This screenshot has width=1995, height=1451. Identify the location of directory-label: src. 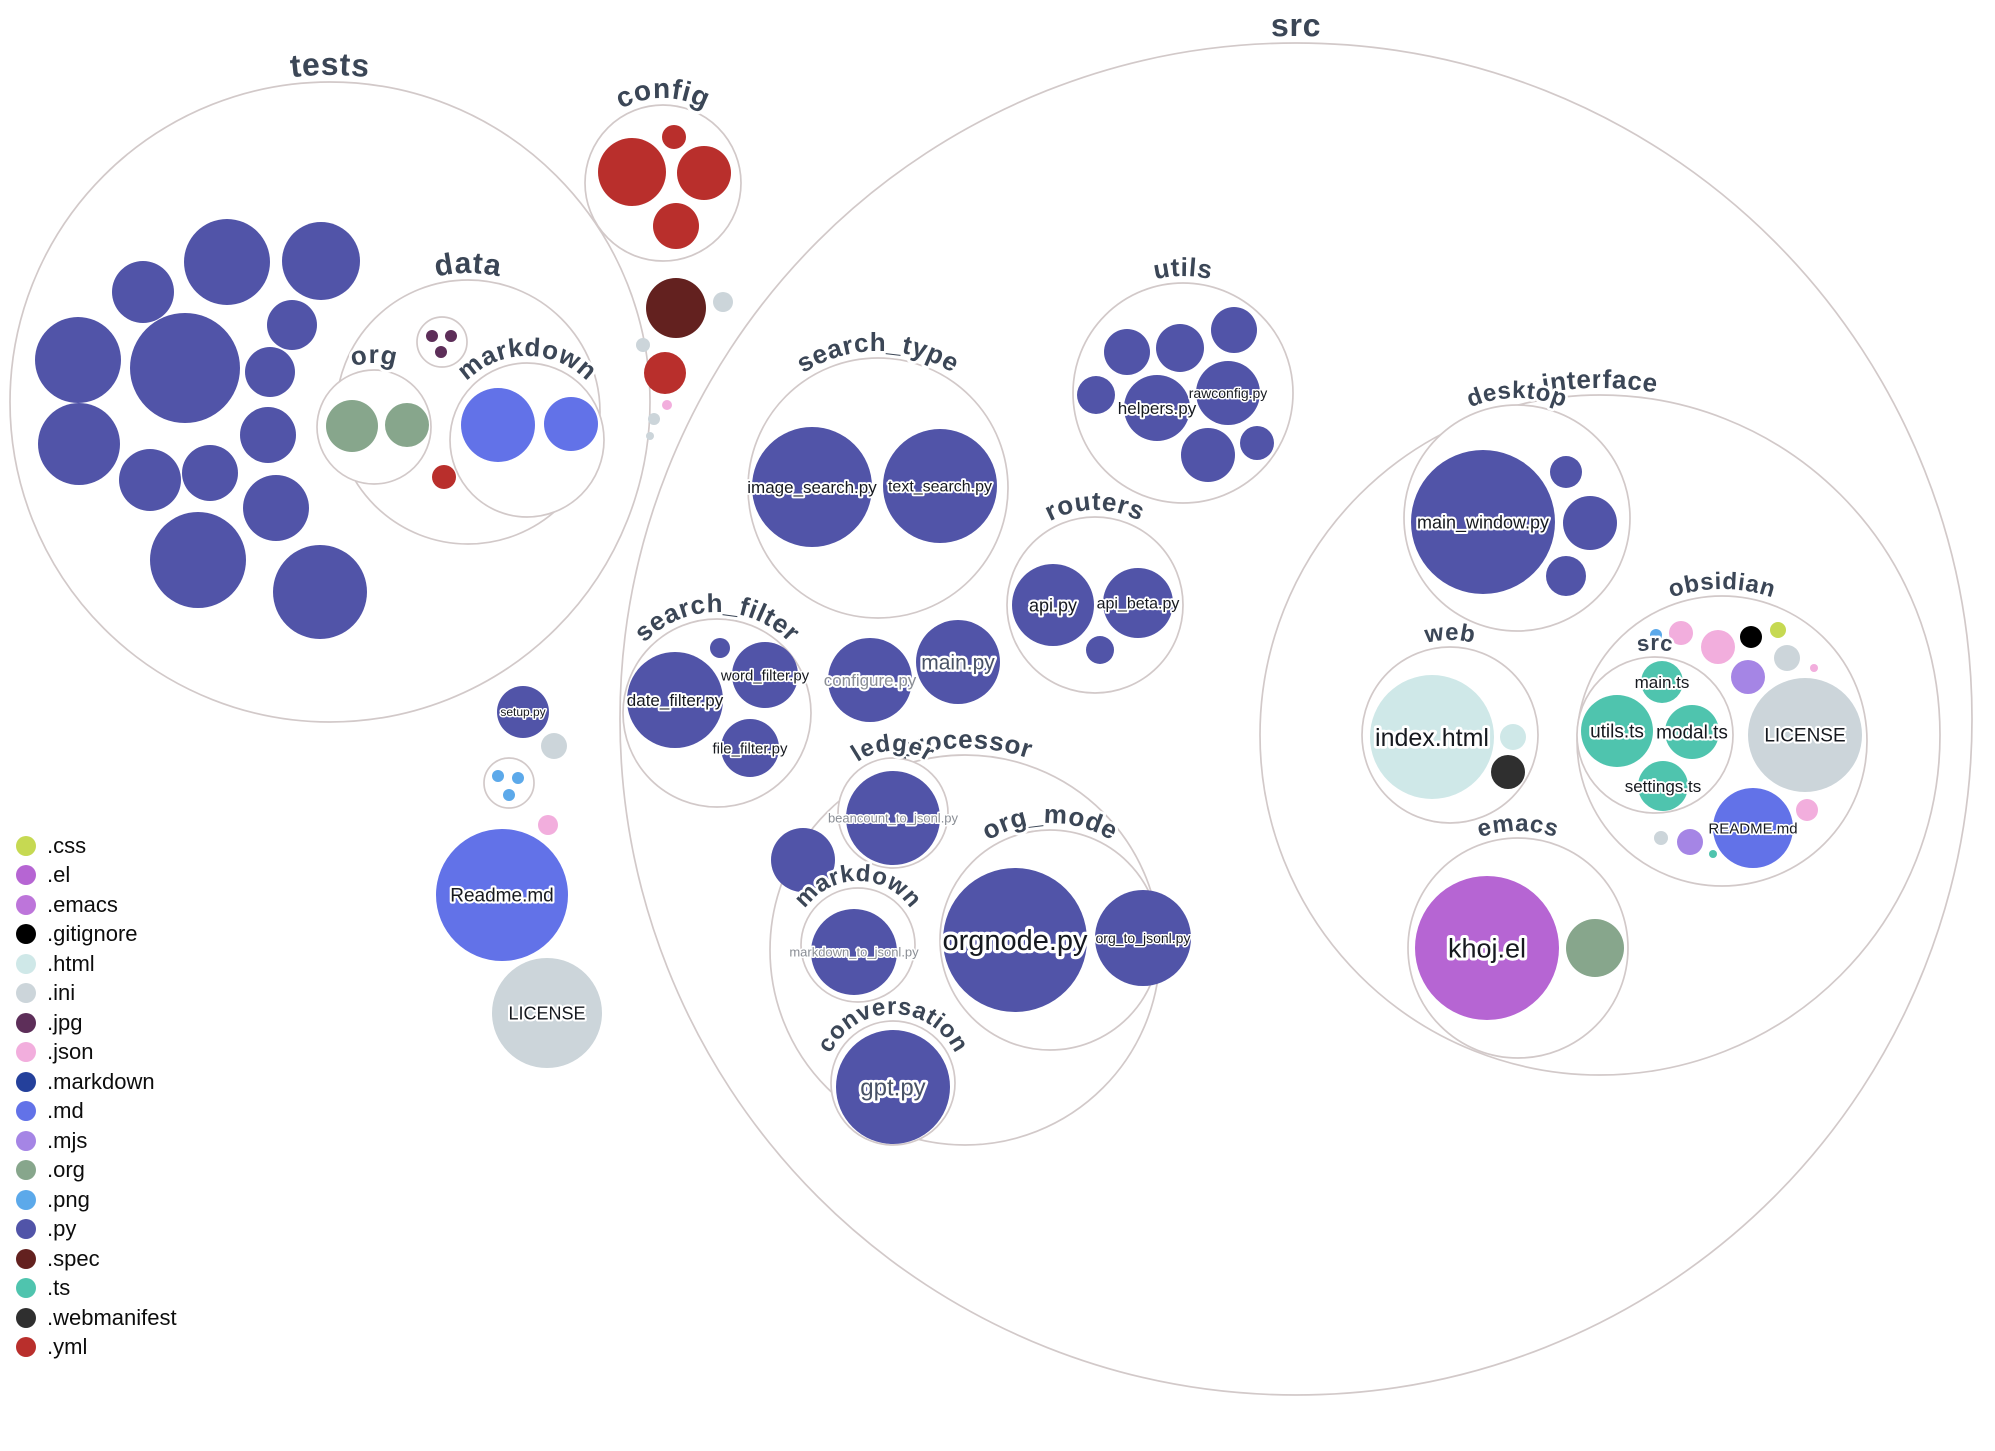
(1295, 25).